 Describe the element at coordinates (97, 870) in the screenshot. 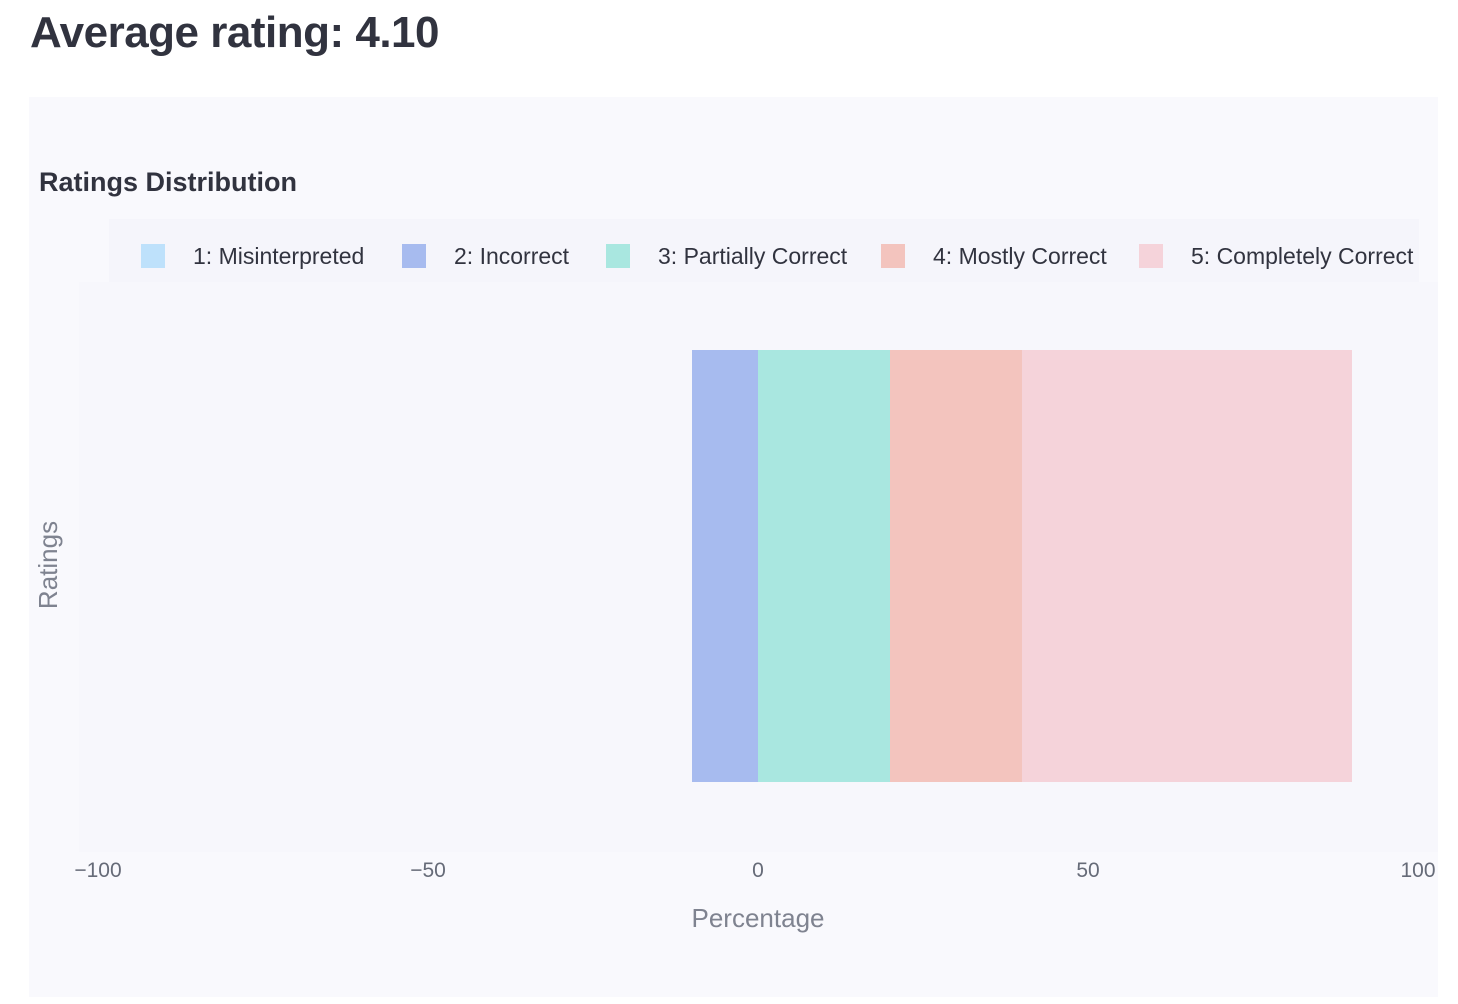

I see `x-tick-label: −100` at that location.